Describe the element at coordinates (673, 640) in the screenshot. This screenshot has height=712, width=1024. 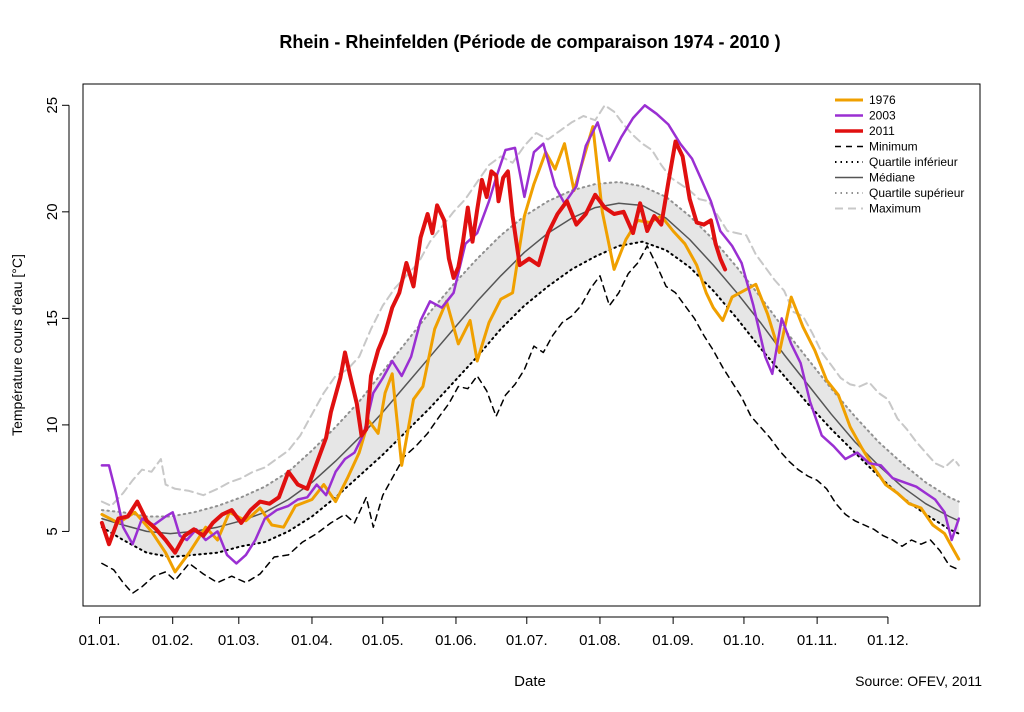
I see `x-tick-label: 01.09.` at that location.